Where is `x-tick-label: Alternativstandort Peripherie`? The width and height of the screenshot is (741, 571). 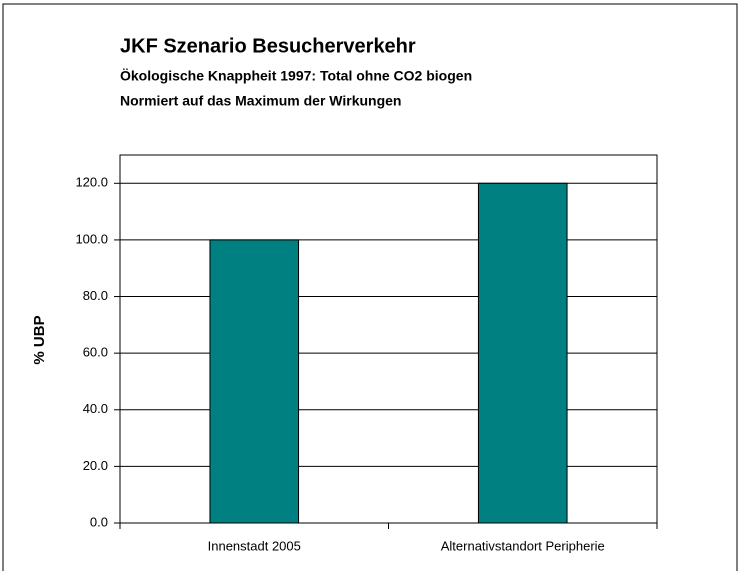 x-tick-label: Alternativstandort Peripherie is located at coordinates (523, 545).